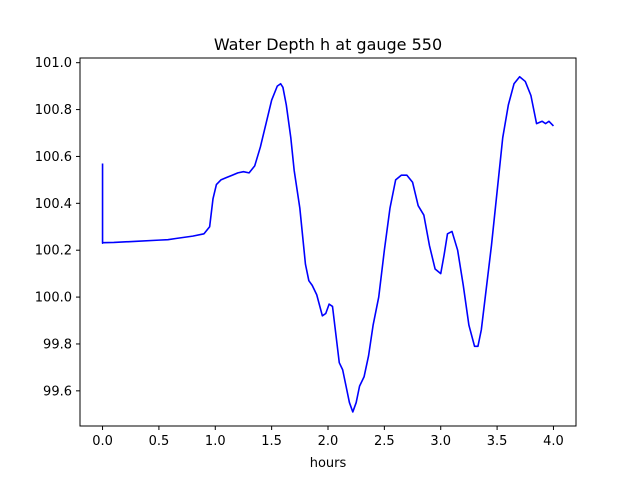 The image size is (640, 480). Describe the element at coordinates (328, 44) in the screenshot. I see `chart-title: Water Depth h at gauge 550` at that location.